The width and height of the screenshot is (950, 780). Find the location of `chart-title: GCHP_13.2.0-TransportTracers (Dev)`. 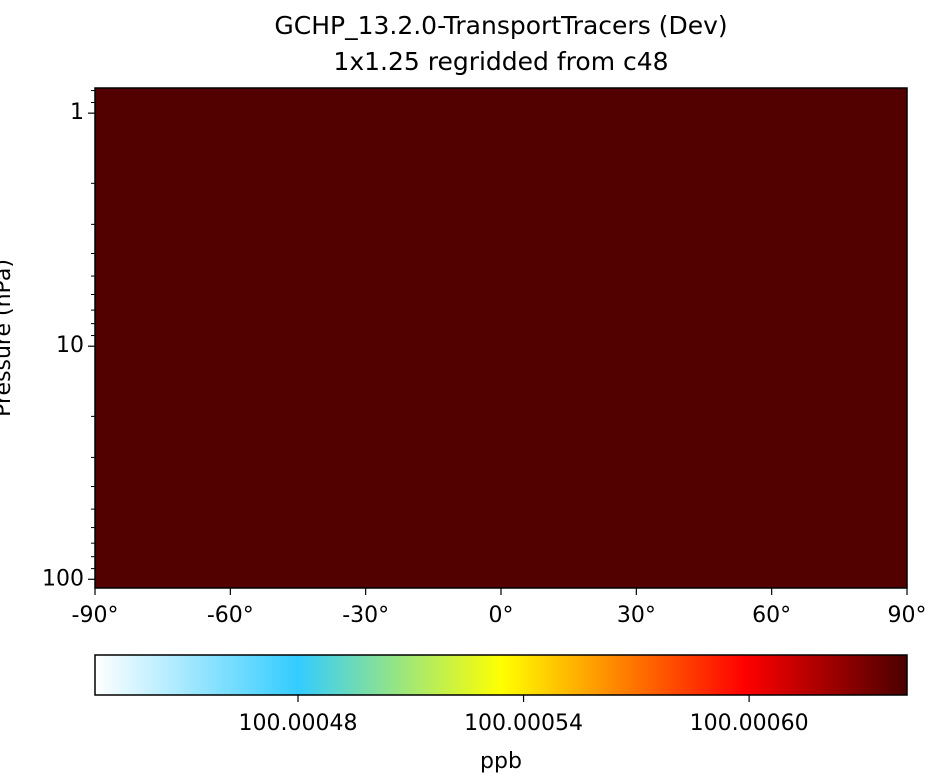

chart-title: GCHP_13.2.0-TransportTracers (Dev) is located at coordinates (500, 25).